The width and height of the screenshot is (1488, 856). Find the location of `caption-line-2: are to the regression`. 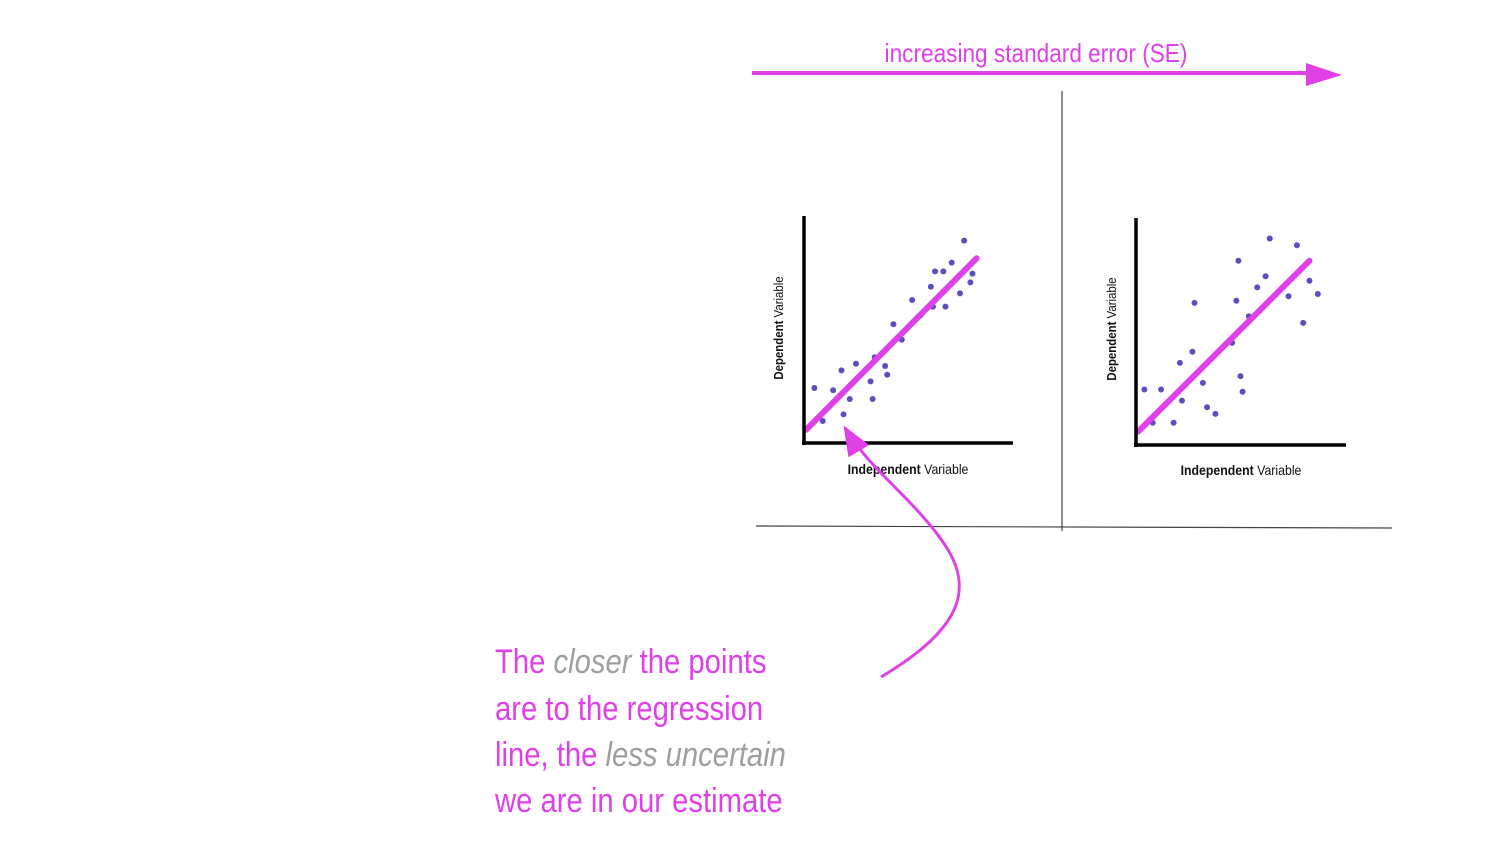

caption-line-2: are to the regression is located at coordinates (629, 709).